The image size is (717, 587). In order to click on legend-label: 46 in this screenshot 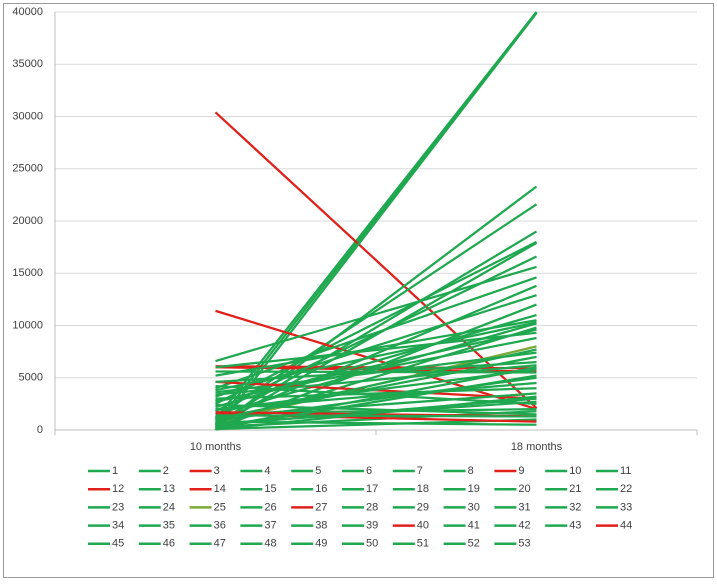, I will do `click(169, 544)`.